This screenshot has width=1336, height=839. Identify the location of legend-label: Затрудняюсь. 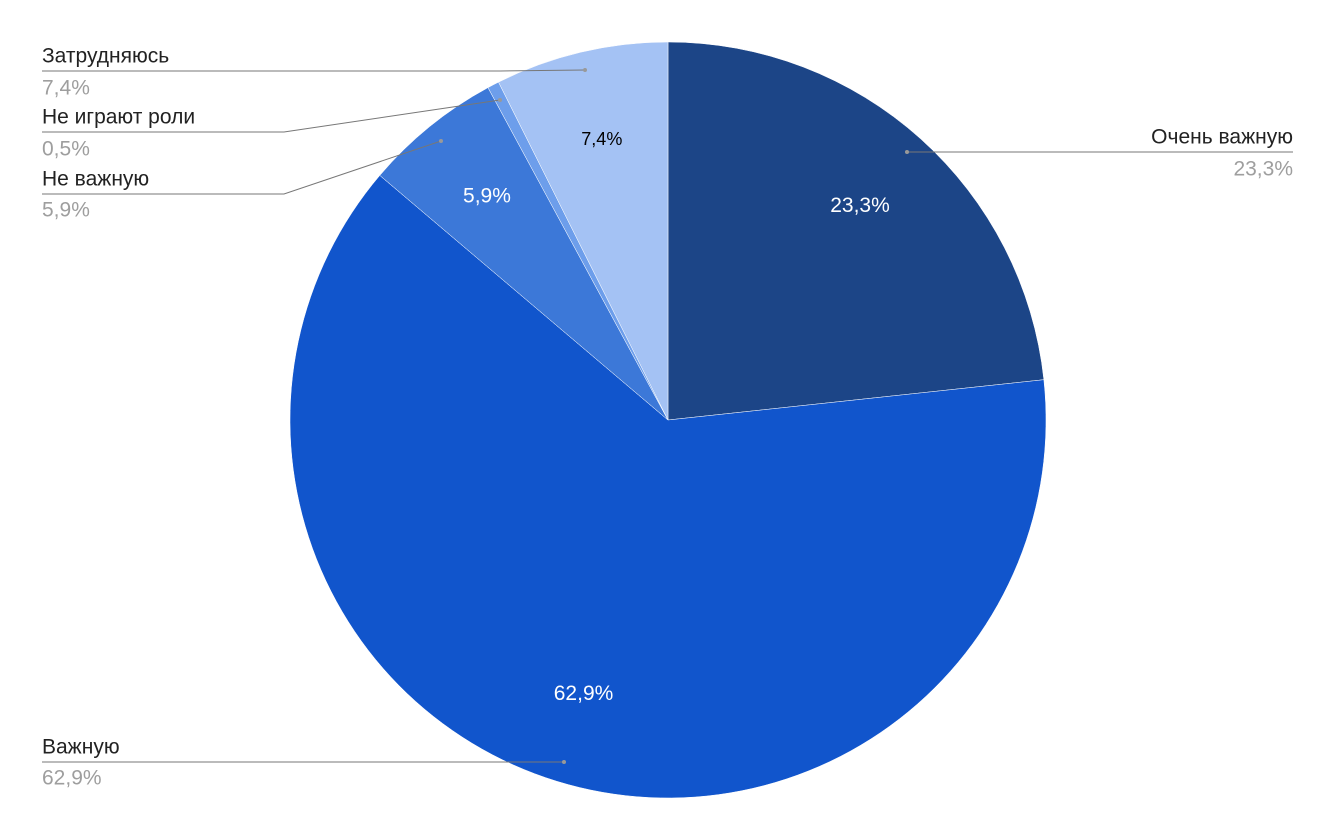
(105, 56).